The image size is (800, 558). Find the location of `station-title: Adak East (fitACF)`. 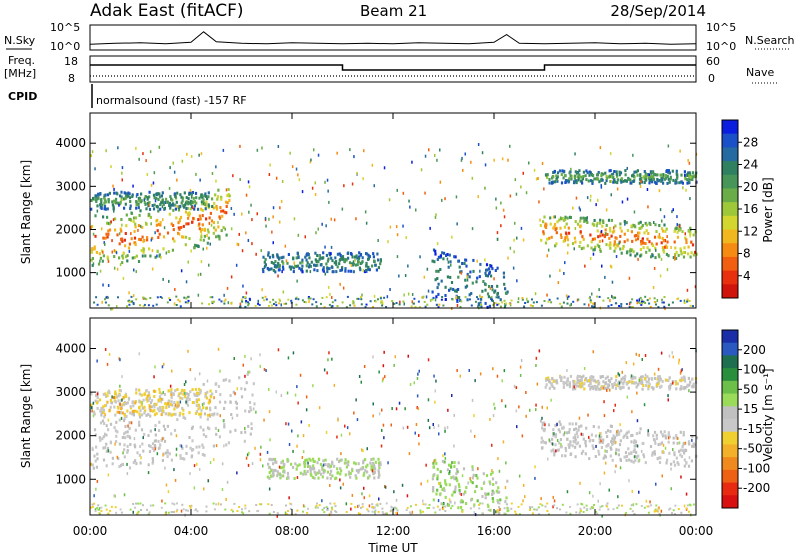

station-title: Adak East (fitACF) is located at coordinates (167, 11).